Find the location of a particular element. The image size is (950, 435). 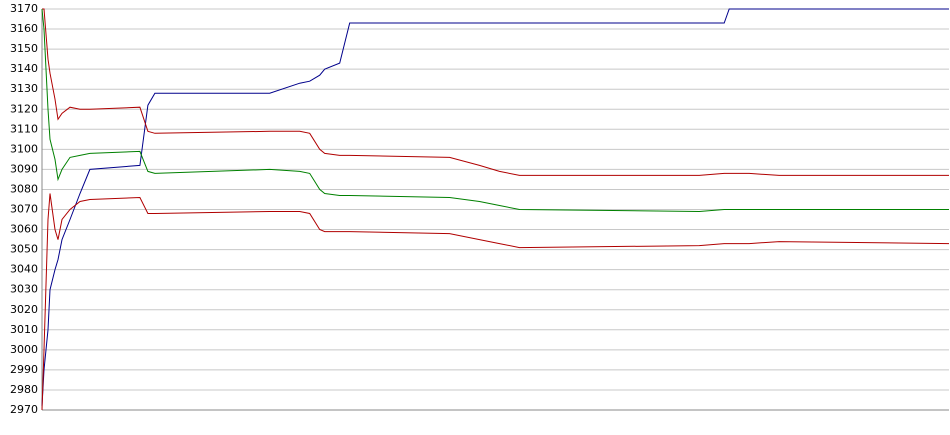

y-tick-label: 2980 is located at coordinates (24, 389).